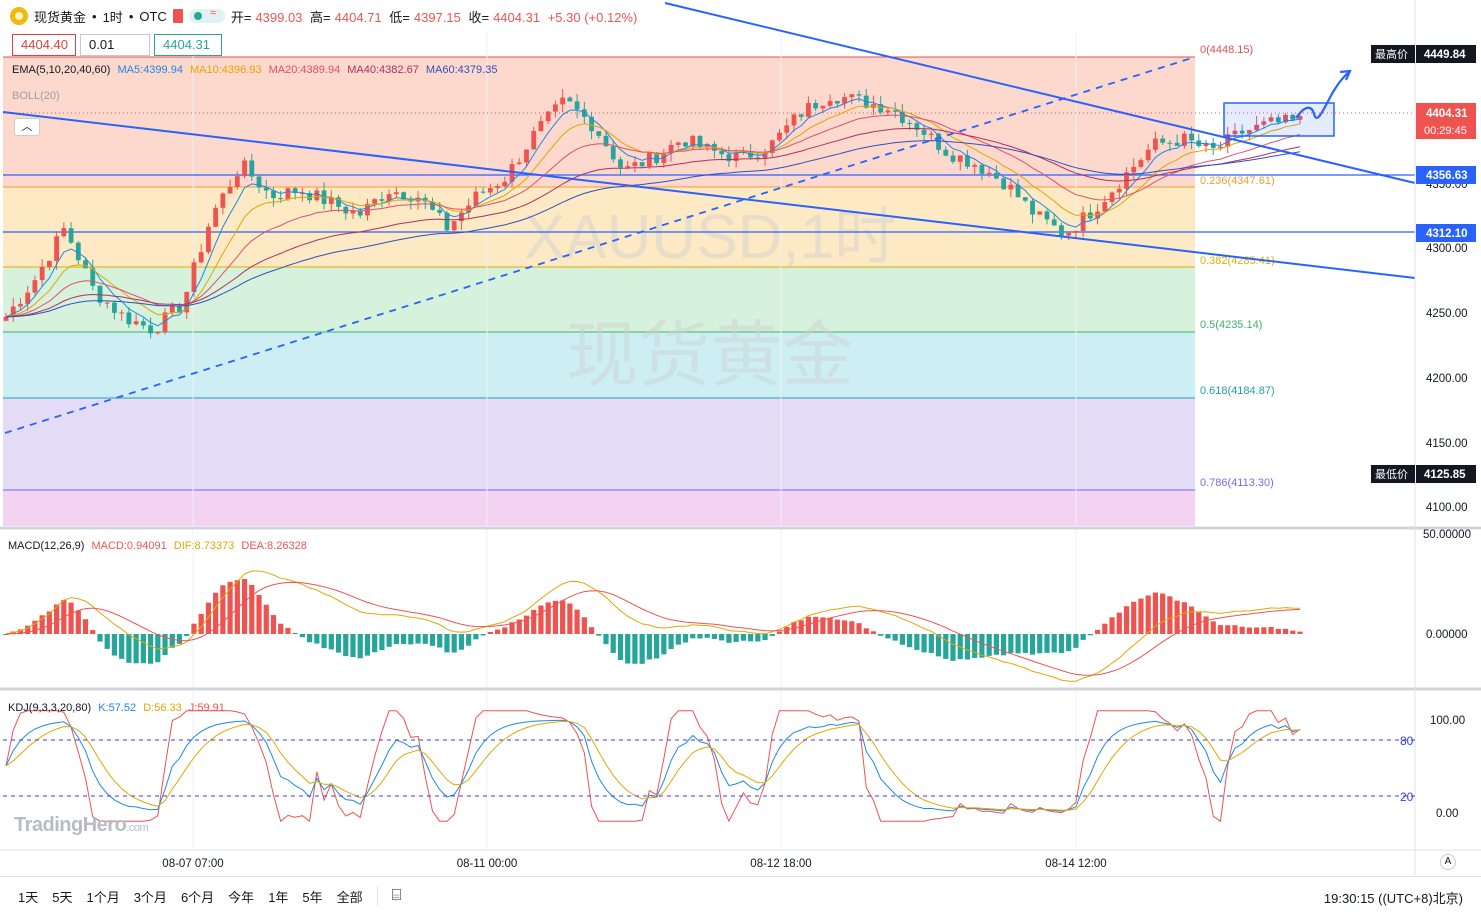 This screenshot has width=1481, height=915. What do you see at coordinates (197, 897) in the screenshot?
I see `timeframe-6m: 6个月` at bounding box center [197, 897].